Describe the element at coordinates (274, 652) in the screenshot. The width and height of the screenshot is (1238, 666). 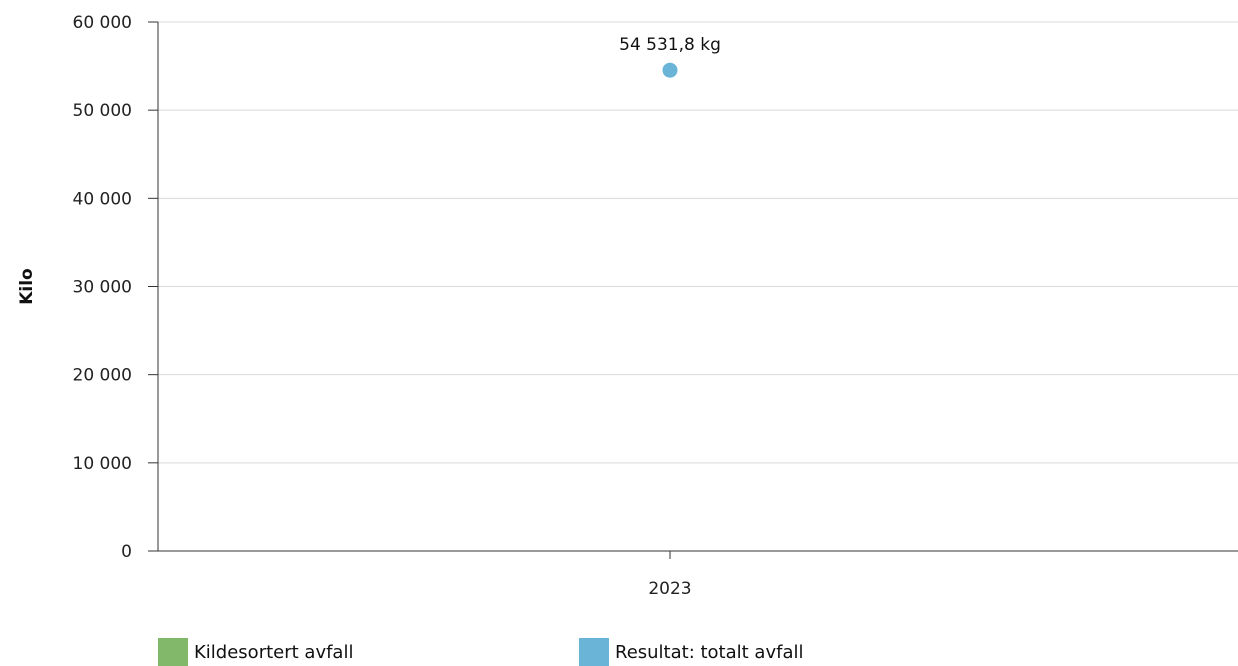
I see `legend-label-kildesortert: Kildesortert avfall` at that location.